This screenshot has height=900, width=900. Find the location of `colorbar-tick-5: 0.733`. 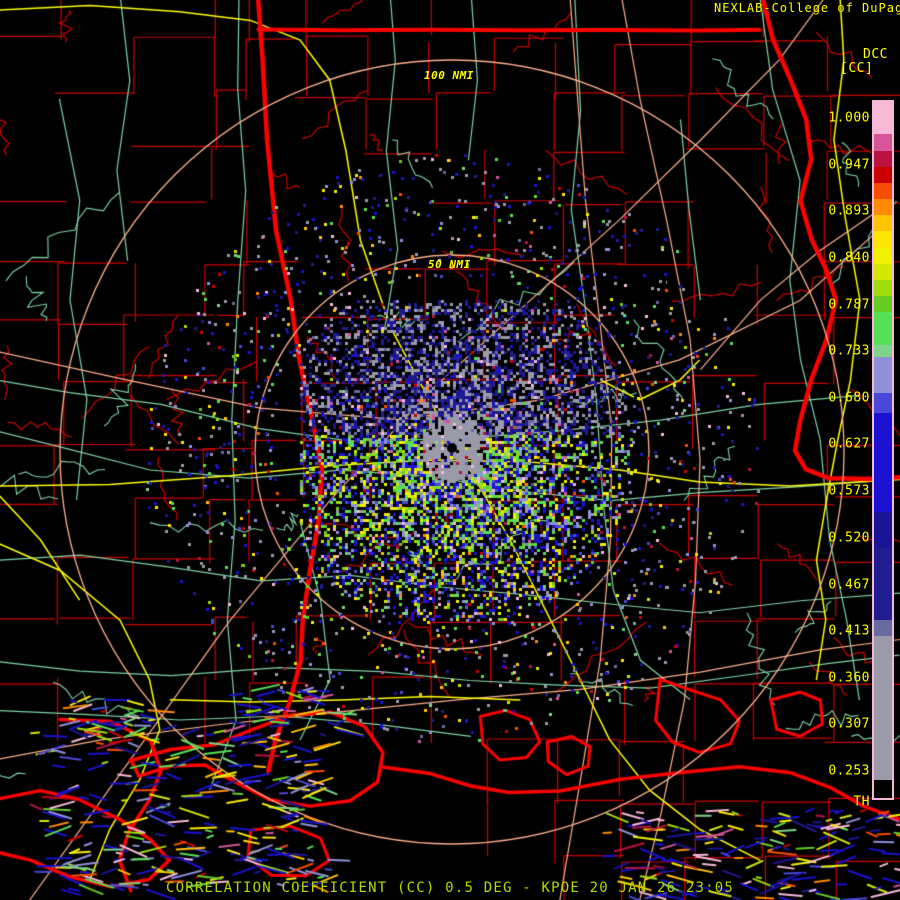

colorbar-tick-5: 0.733 is located at coordinates (849, 351).